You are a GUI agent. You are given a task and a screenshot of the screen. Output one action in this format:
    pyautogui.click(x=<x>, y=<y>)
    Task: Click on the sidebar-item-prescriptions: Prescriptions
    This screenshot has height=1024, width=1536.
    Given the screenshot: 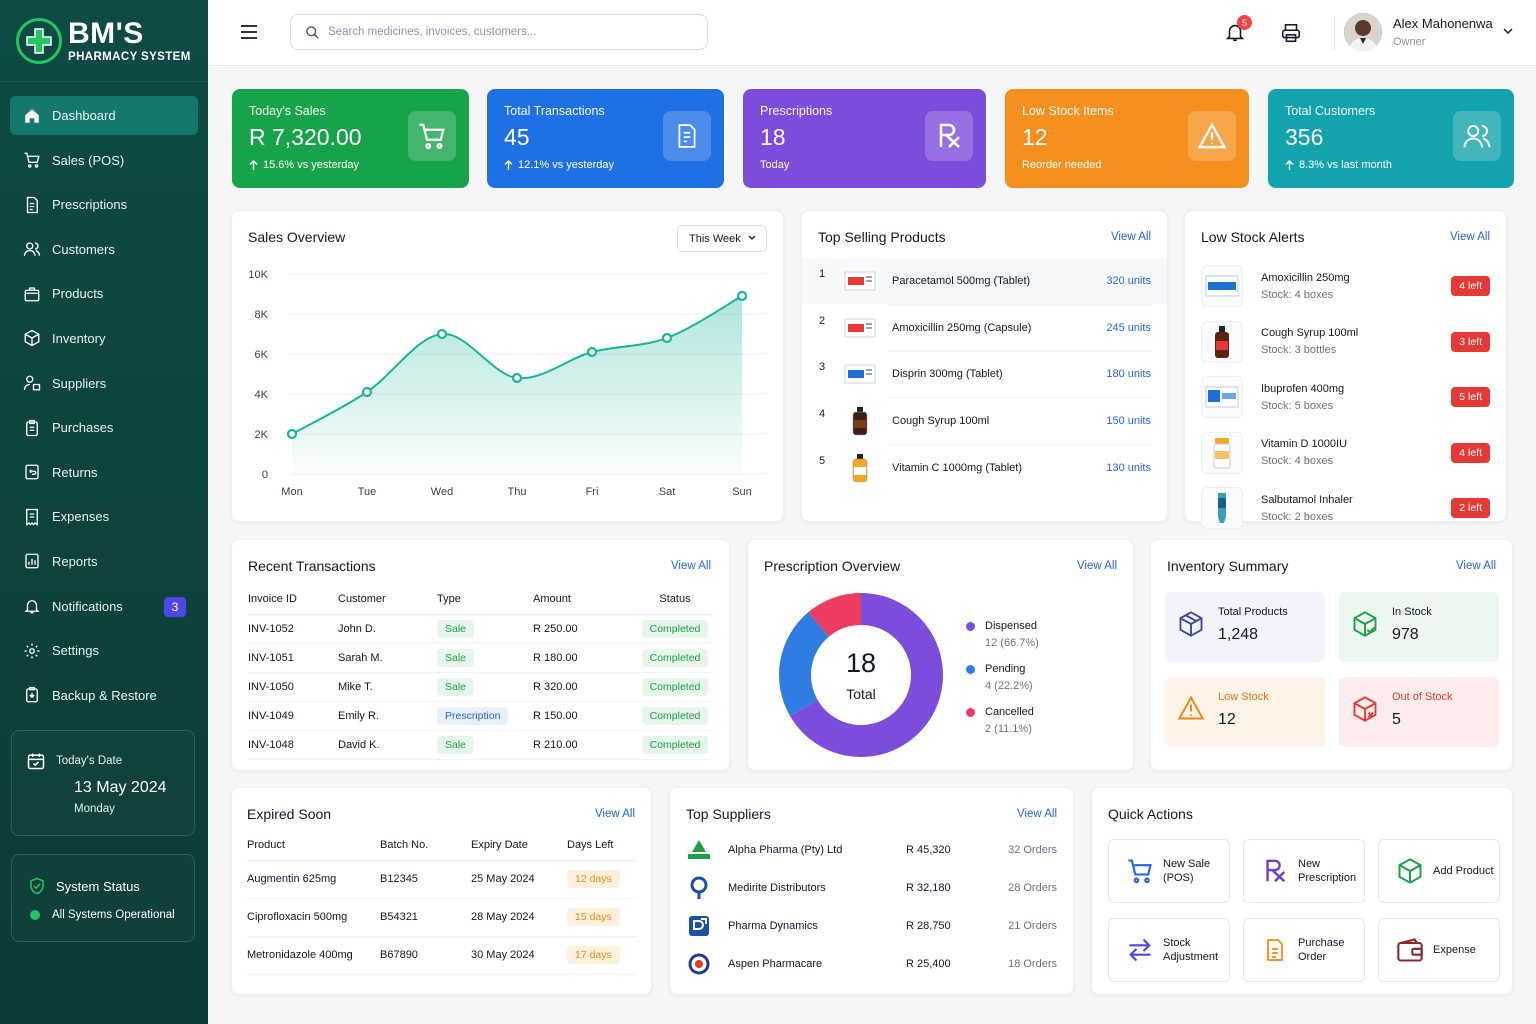 What is the action you would take?
    pyautogui.click(x=104, y=204)
    